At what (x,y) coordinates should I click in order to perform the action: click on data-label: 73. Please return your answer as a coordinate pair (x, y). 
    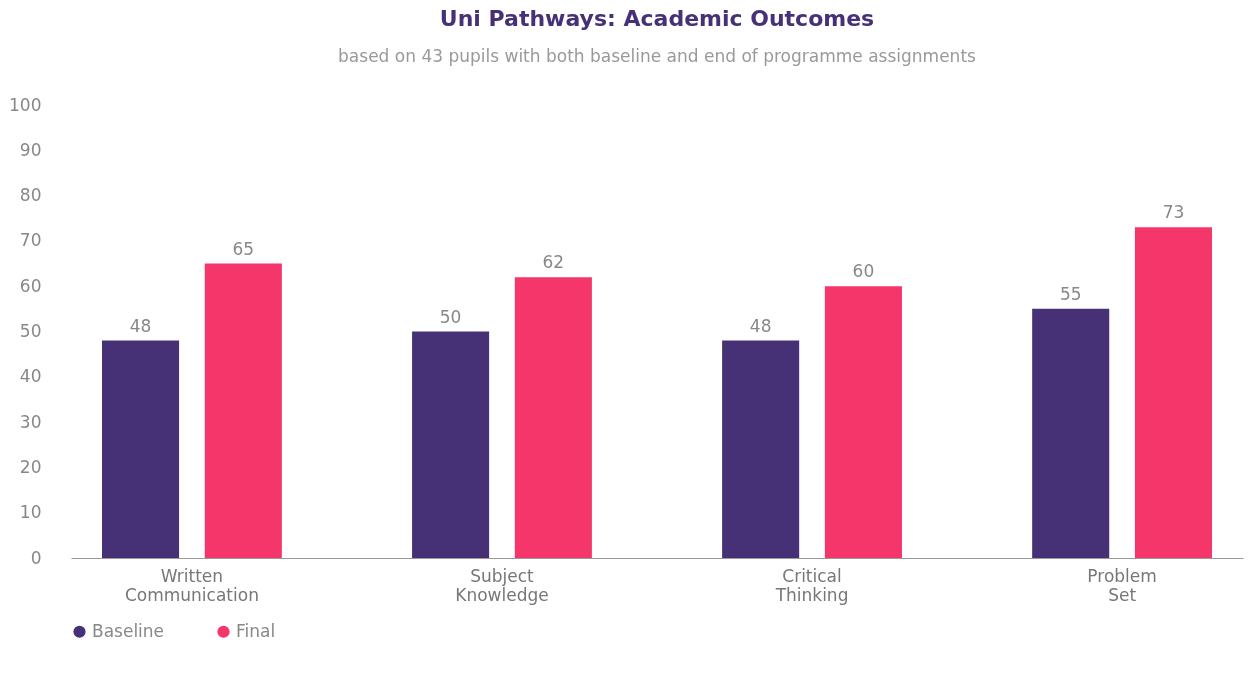
    Looking at the image, I should click on (1173, 212).